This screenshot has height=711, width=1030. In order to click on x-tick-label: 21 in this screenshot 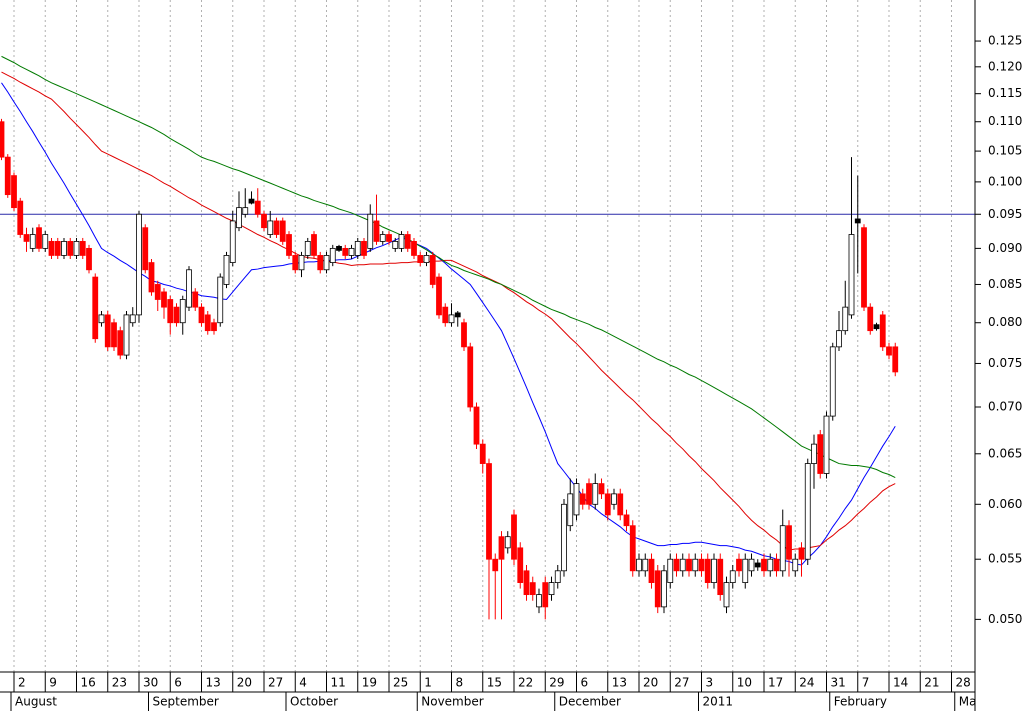, I will do `click(931, 683)`.